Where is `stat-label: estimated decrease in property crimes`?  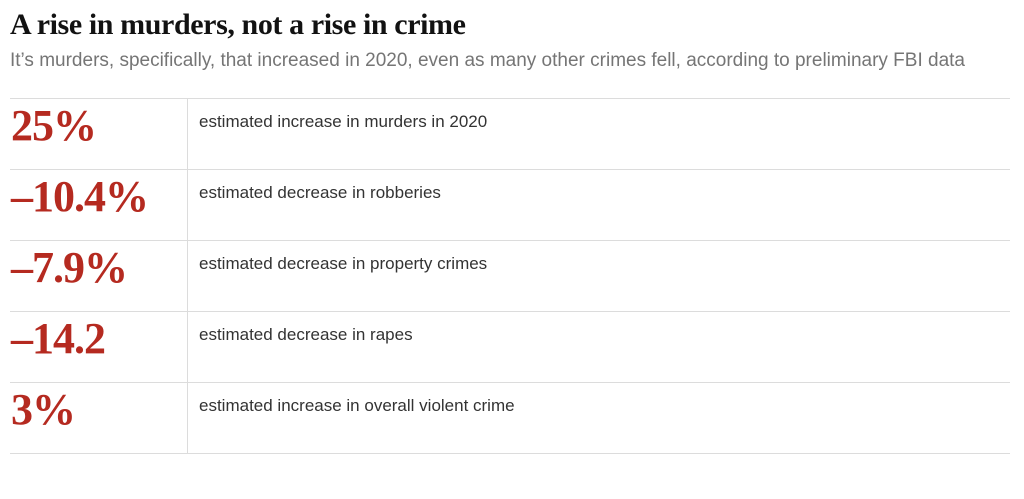
stat-label: estimated decrease in property crimes is located at coordinates (343, 263).